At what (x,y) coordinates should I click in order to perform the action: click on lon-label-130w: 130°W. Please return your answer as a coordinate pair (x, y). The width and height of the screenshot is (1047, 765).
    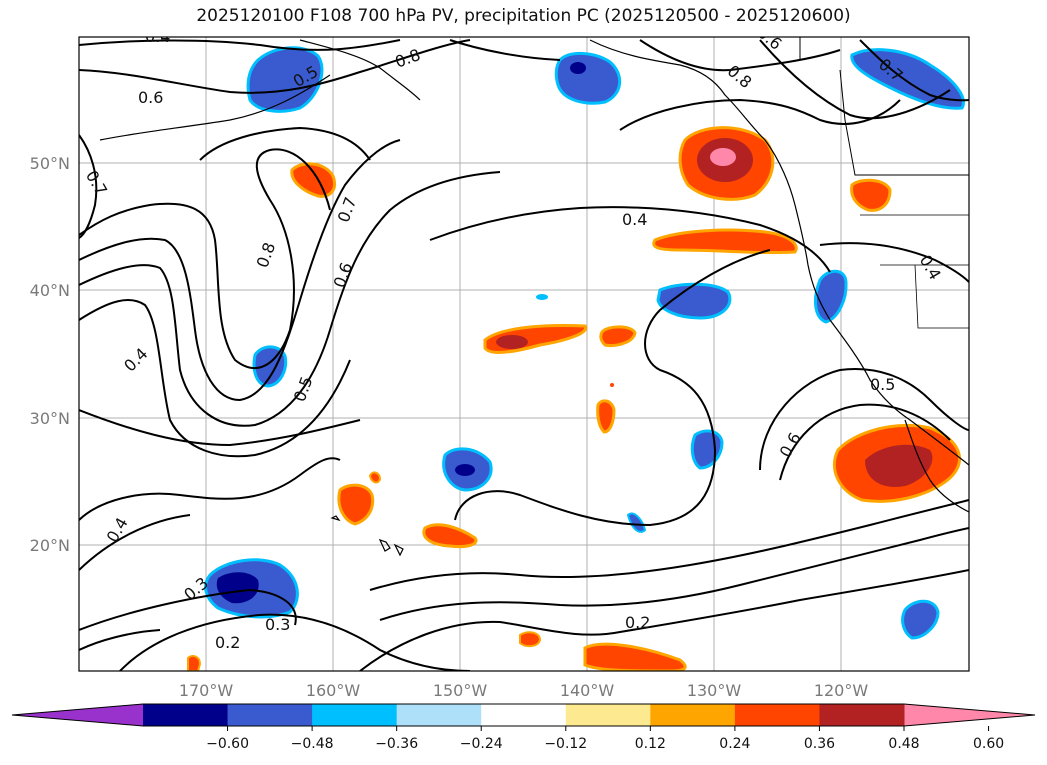
    Looking at the image, I should click on (714, 690).